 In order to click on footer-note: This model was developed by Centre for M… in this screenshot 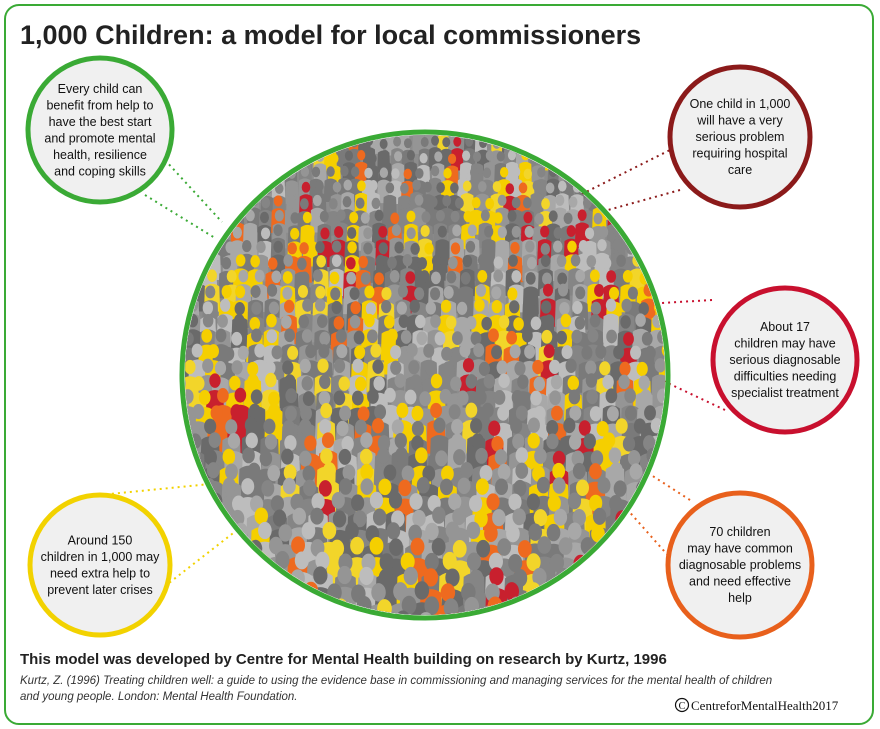, I will do `click(343, 659)`.